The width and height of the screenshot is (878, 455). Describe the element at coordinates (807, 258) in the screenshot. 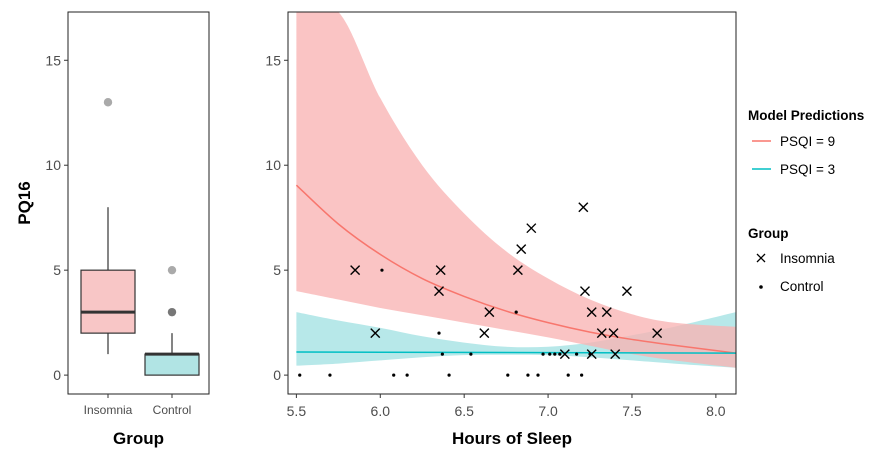

I see `legend-label-insomnia: Insomnia` at that location.